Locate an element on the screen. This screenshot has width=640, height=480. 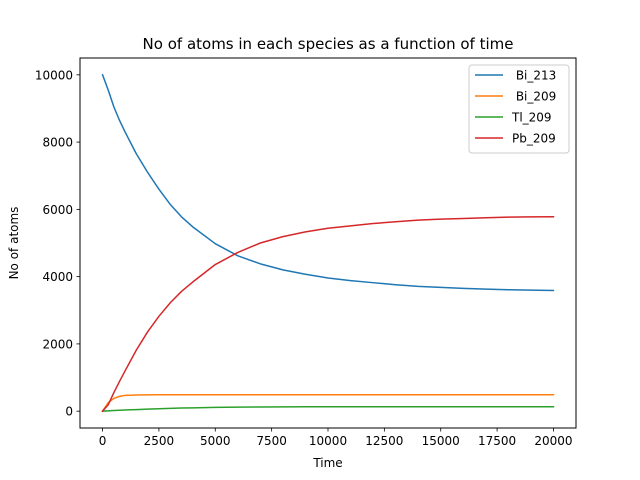
x-tick-label: 20000 is located at coordinates (553, 441).